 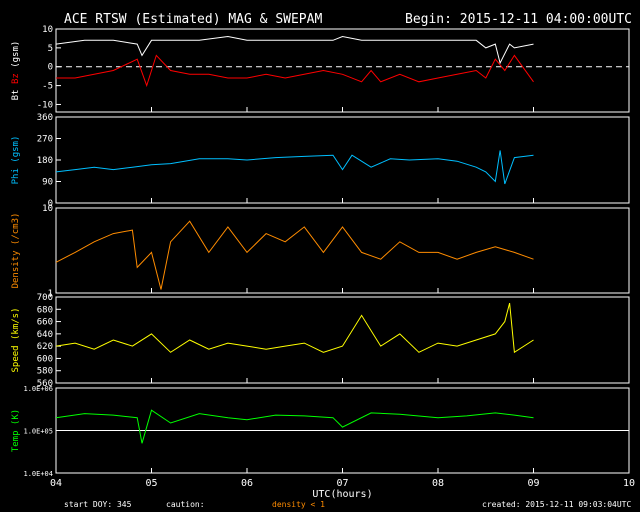 I want to click on y-tick-label-temp: 1.0E+05, so click(x=38, y=432).